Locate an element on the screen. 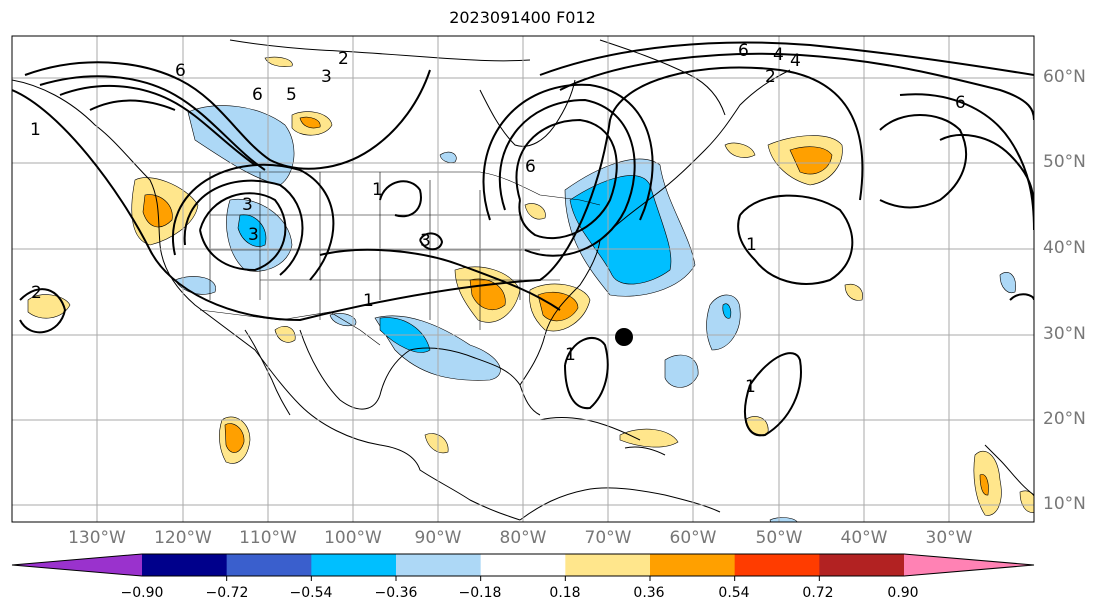  lat-label: 60°N is located at coordinates (1064, 77).